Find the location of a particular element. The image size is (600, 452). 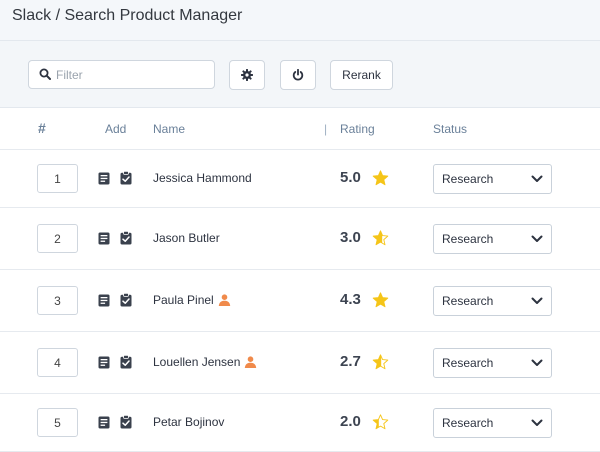

candidate-name: Jessica Hammond is located at coordinates (202, 178).